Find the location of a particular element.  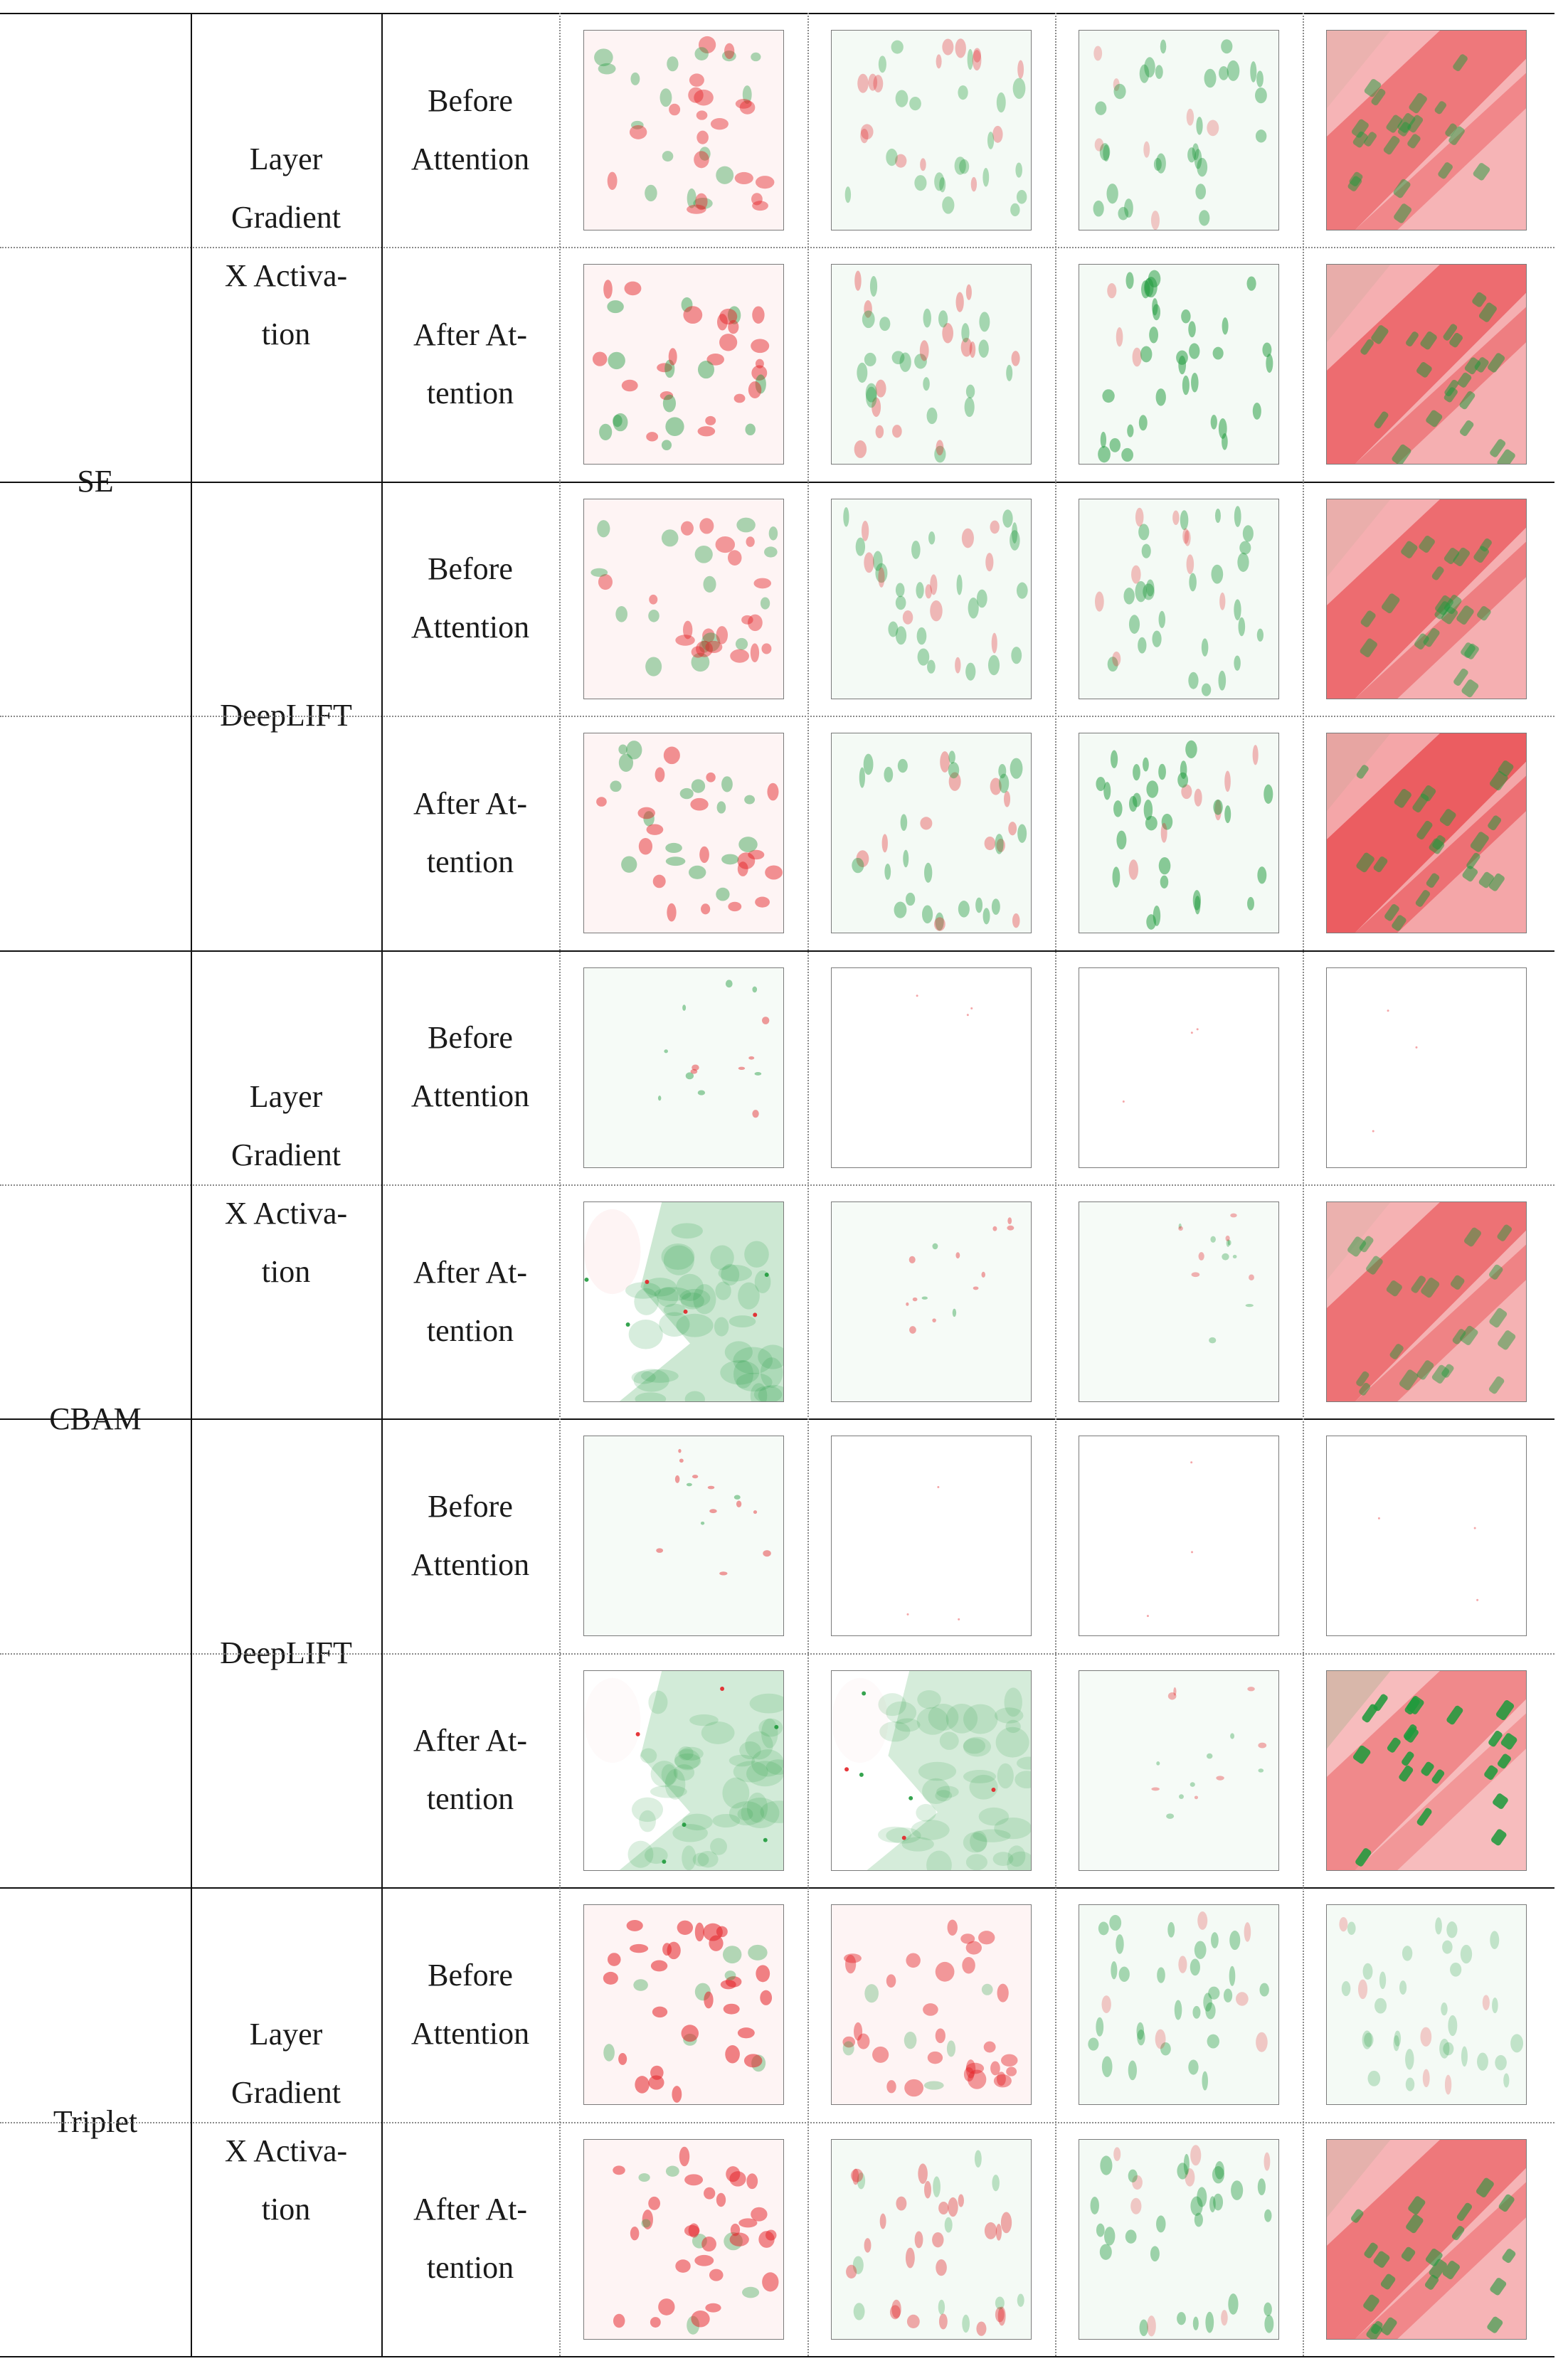

phase-label-line: tention is located at coordinates (470, 1799).